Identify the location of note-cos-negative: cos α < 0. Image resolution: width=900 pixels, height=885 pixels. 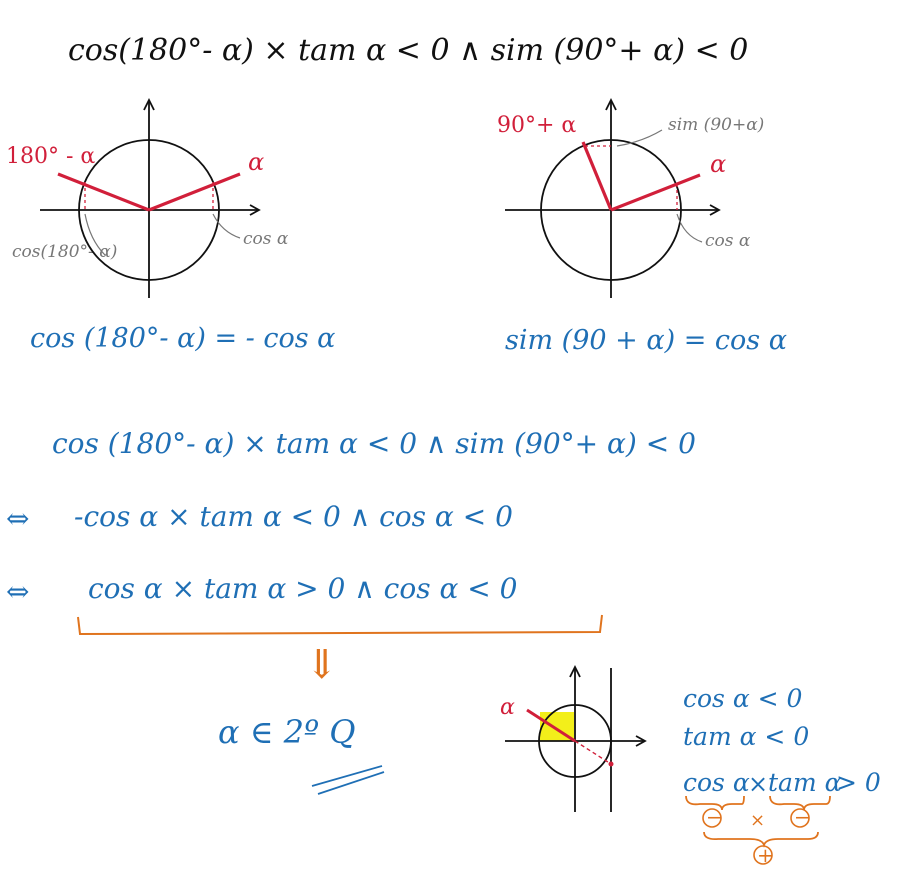
(743, 698).